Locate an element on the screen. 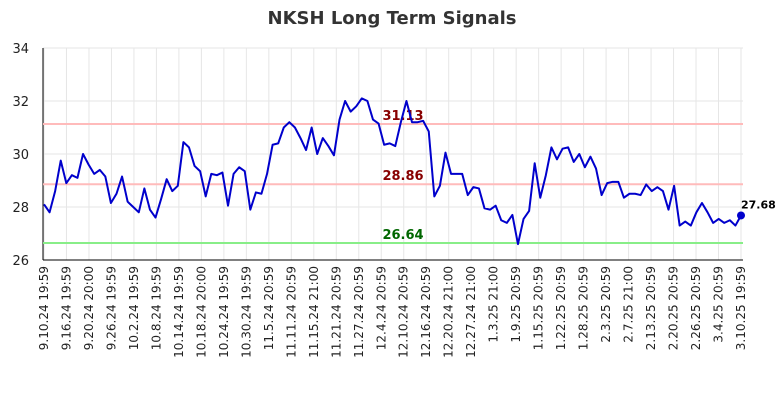  x-tick-label: 12.20.24 21:00 is located at coordinates (449, 312).